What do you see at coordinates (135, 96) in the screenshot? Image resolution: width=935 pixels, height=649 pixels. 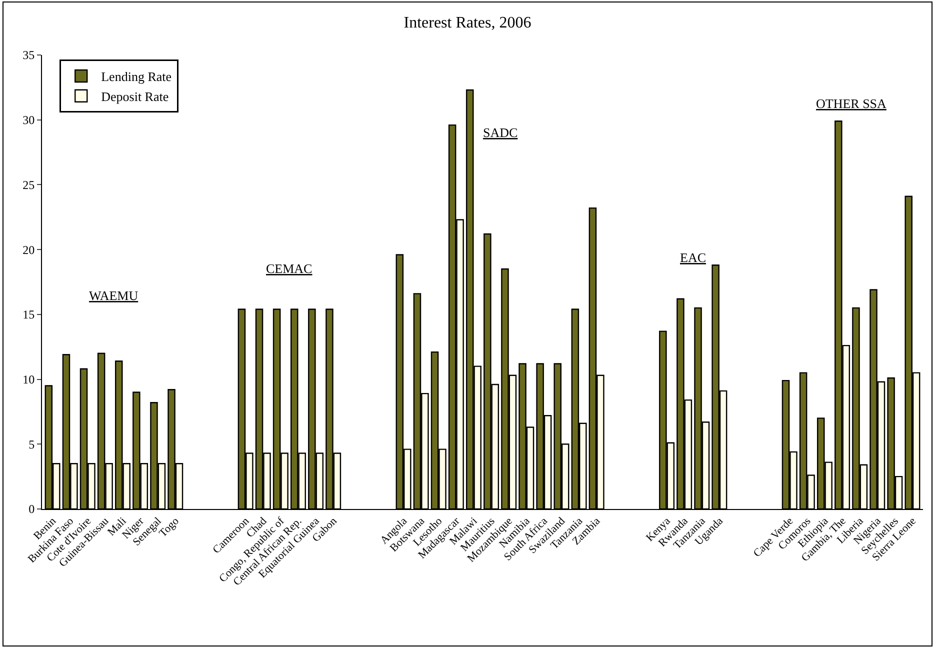 I see `legend-label: Deposit Rate` at bounding box center [135, 96].